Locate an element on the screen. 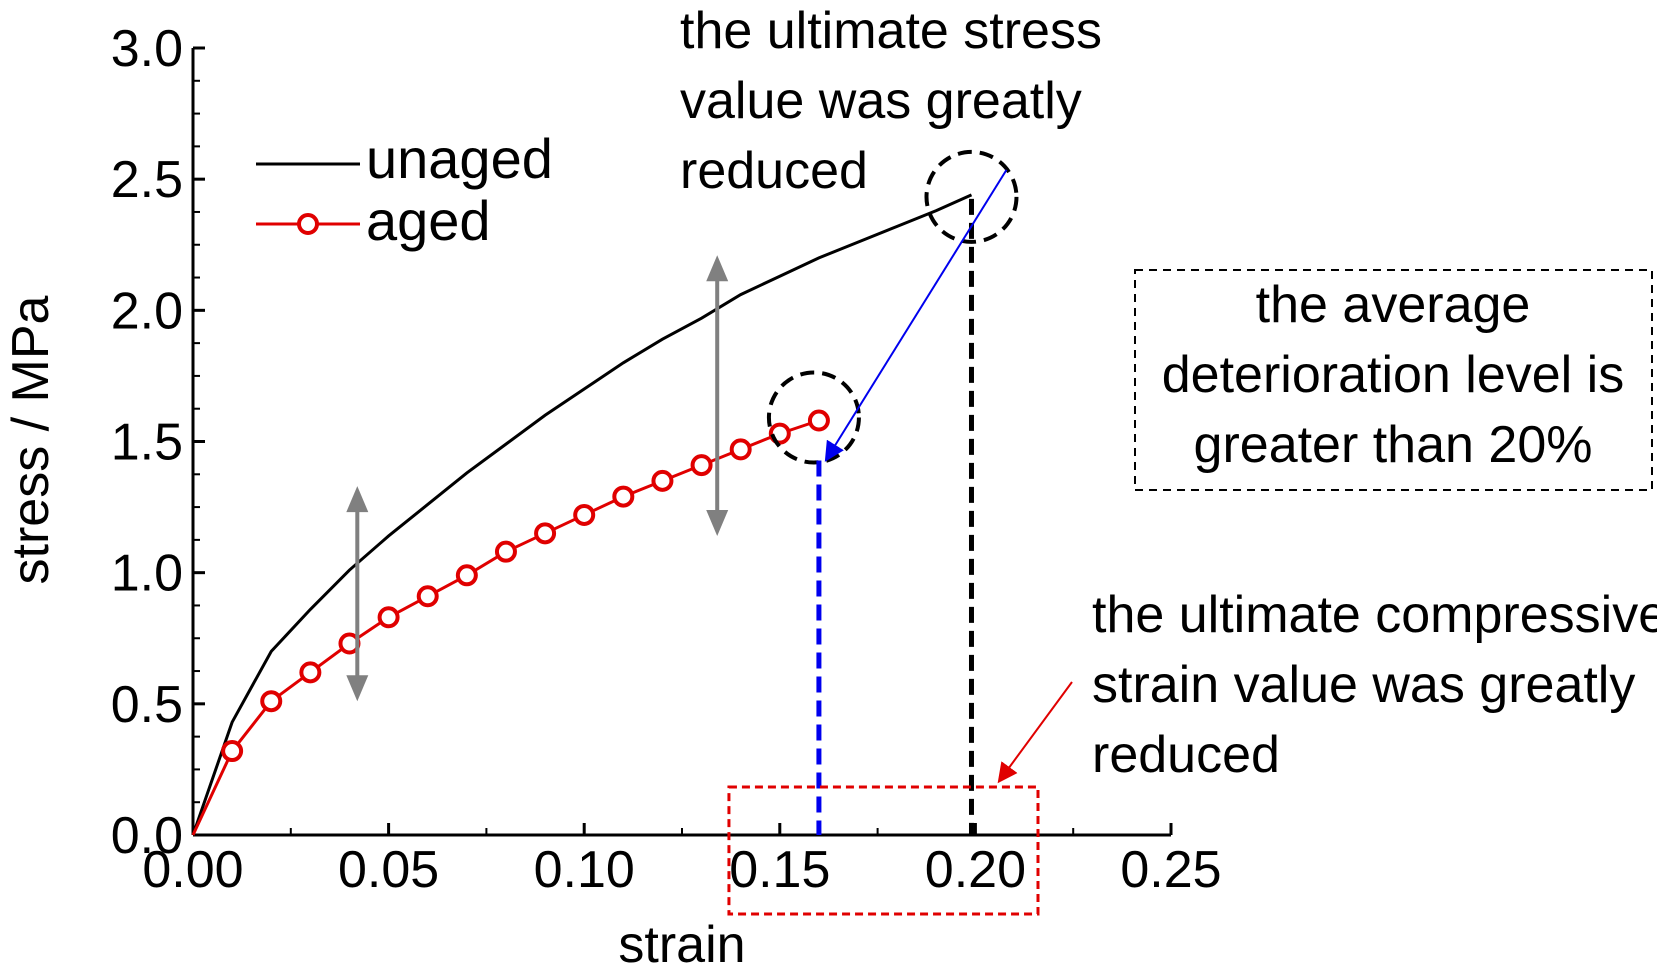 This screenshot has height=970, width=1657. legend: unaged aged is located at coordinates (404, 189).